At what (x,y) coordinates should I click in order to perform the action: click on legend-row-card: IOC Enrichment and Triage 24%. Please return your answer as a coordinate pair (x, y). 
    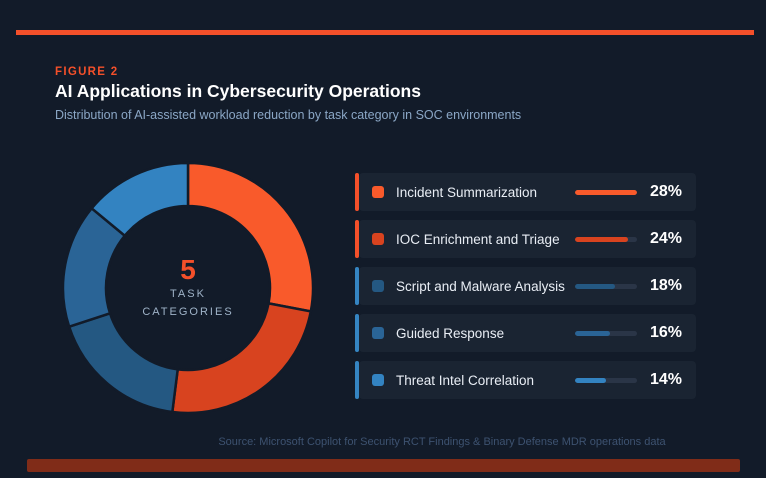
    Looking at the image, I should click on (527, 239).